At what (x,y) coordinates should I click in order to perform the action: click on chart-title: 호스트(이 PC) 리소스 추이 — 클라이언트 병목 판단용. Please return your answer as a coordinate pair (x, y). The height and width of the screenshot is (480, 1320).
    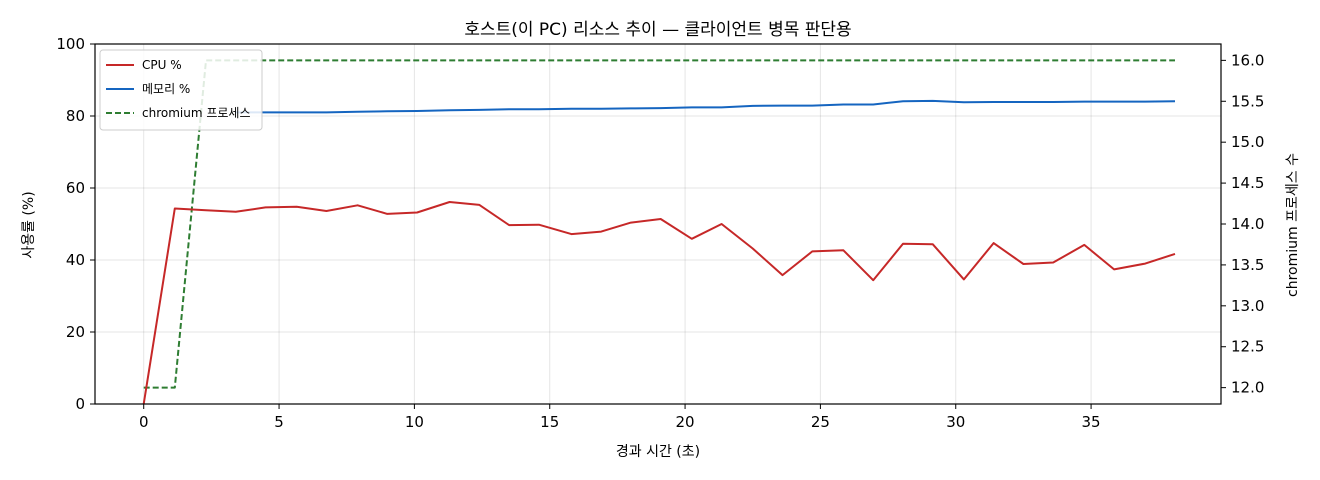
    Looking at the image, I should click on (657, 30).